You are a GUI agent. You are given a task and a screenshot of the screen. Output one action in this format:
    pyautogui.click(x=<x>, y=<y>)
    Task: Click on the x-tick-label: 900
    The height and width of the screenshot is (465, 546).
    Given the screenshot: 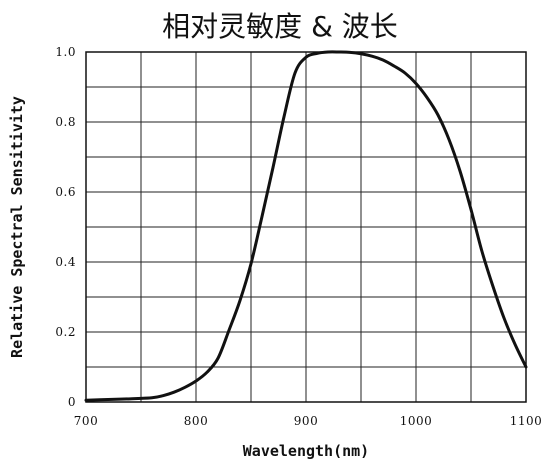 What is the action you would take?
    pyautogui.click(x=306, y=421)
    